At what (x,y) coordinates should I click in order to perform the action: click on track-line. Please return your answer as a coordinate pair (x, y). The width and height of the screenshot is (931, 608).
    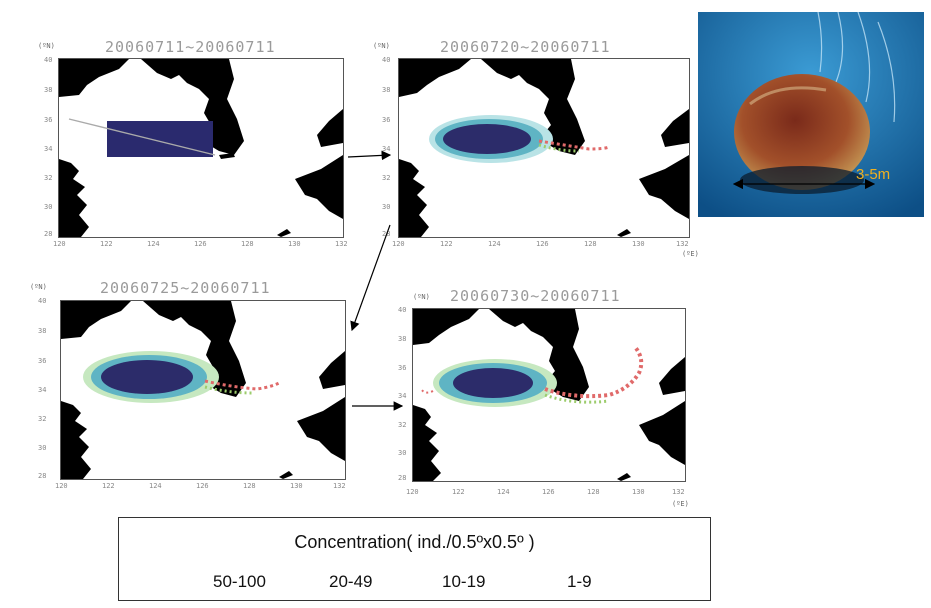
    Looking at the image, I should click on (142, 137).